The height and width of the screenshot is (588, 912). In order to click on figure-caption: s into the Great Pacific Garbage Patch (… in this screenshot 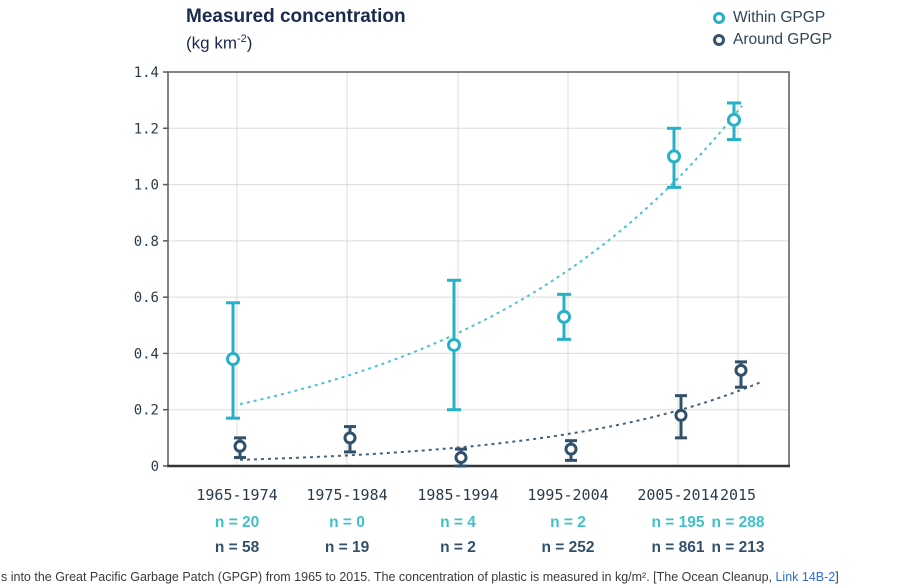, I will do `click(420, 577)`.